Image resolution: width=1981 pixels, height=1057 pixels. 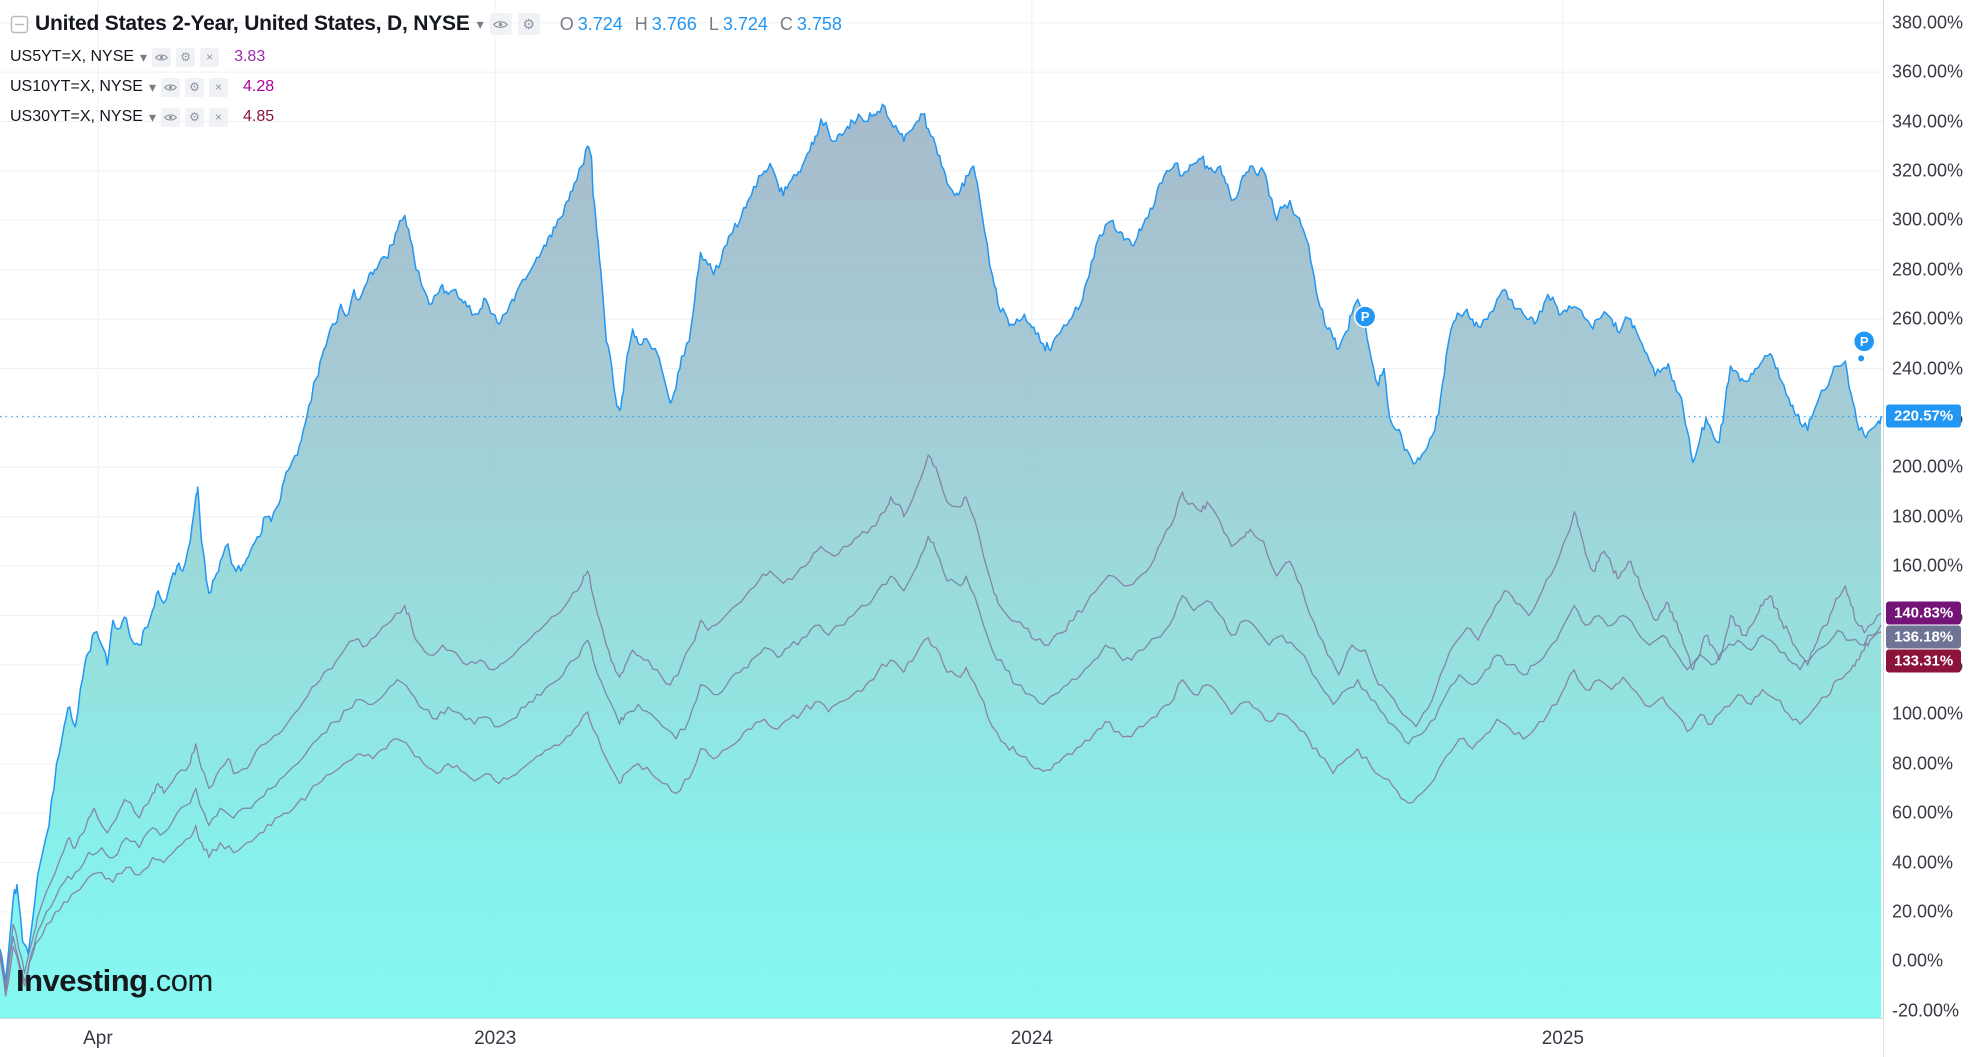 I want to click on y-axis-tick: 80.00%, so click(x=1923, y=763).